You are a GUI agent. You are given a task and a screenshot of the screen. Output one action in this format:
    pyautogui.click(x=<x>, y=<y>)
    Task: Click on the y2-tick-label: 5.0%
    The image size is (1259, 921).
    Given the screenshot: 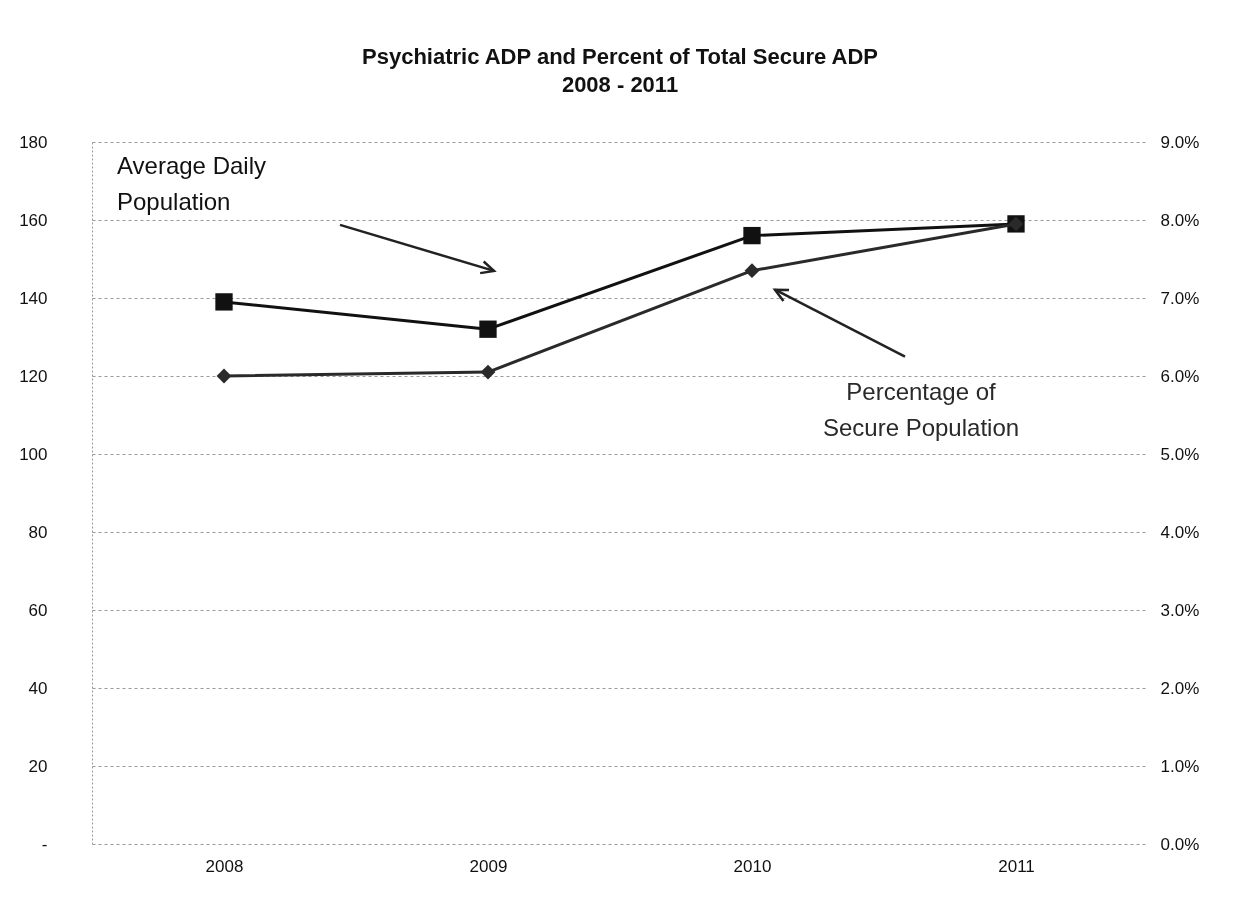 What is the action you would take?
    pyautogui.click(x=1180, y=454)
    